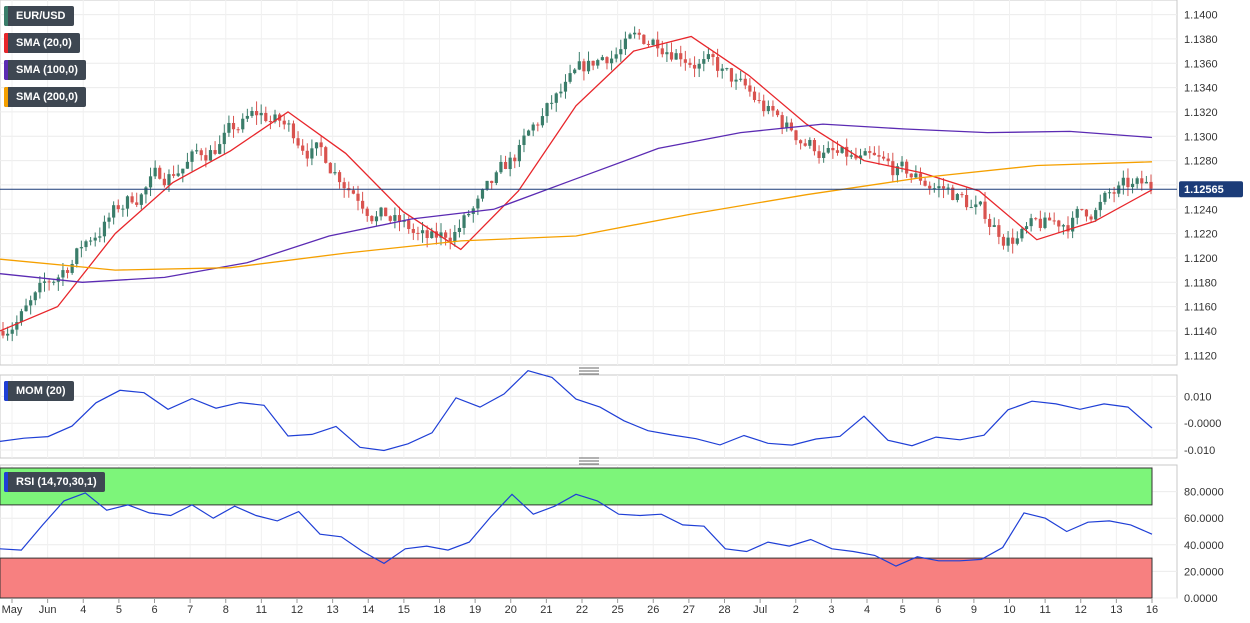 Image resolution: width=1250 pixels, height=623 pixels. Describe the element at coordinates (54, 482) in the screenshot. I see `rsi-label: RSI (14,70,30,1)` at that location.